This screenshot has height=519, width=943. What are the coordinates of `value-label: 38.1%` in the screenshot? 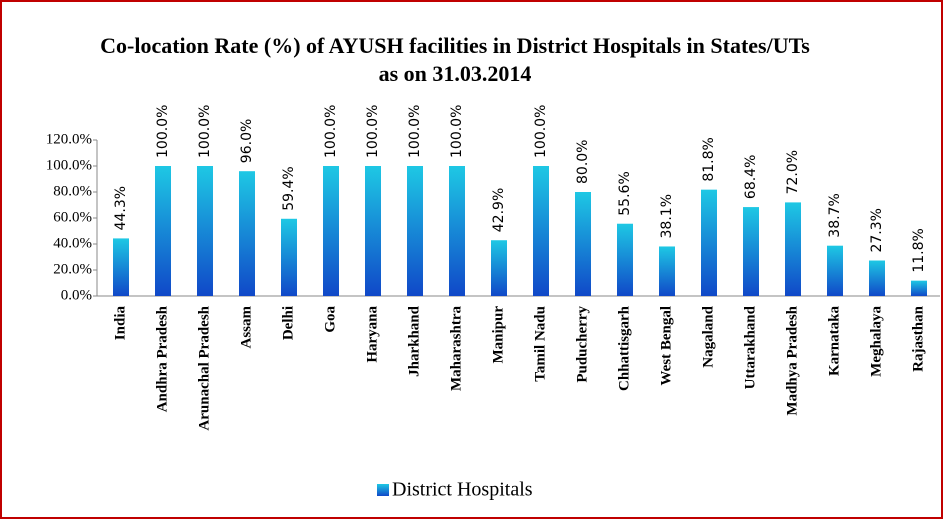 It's located at (667, 216).